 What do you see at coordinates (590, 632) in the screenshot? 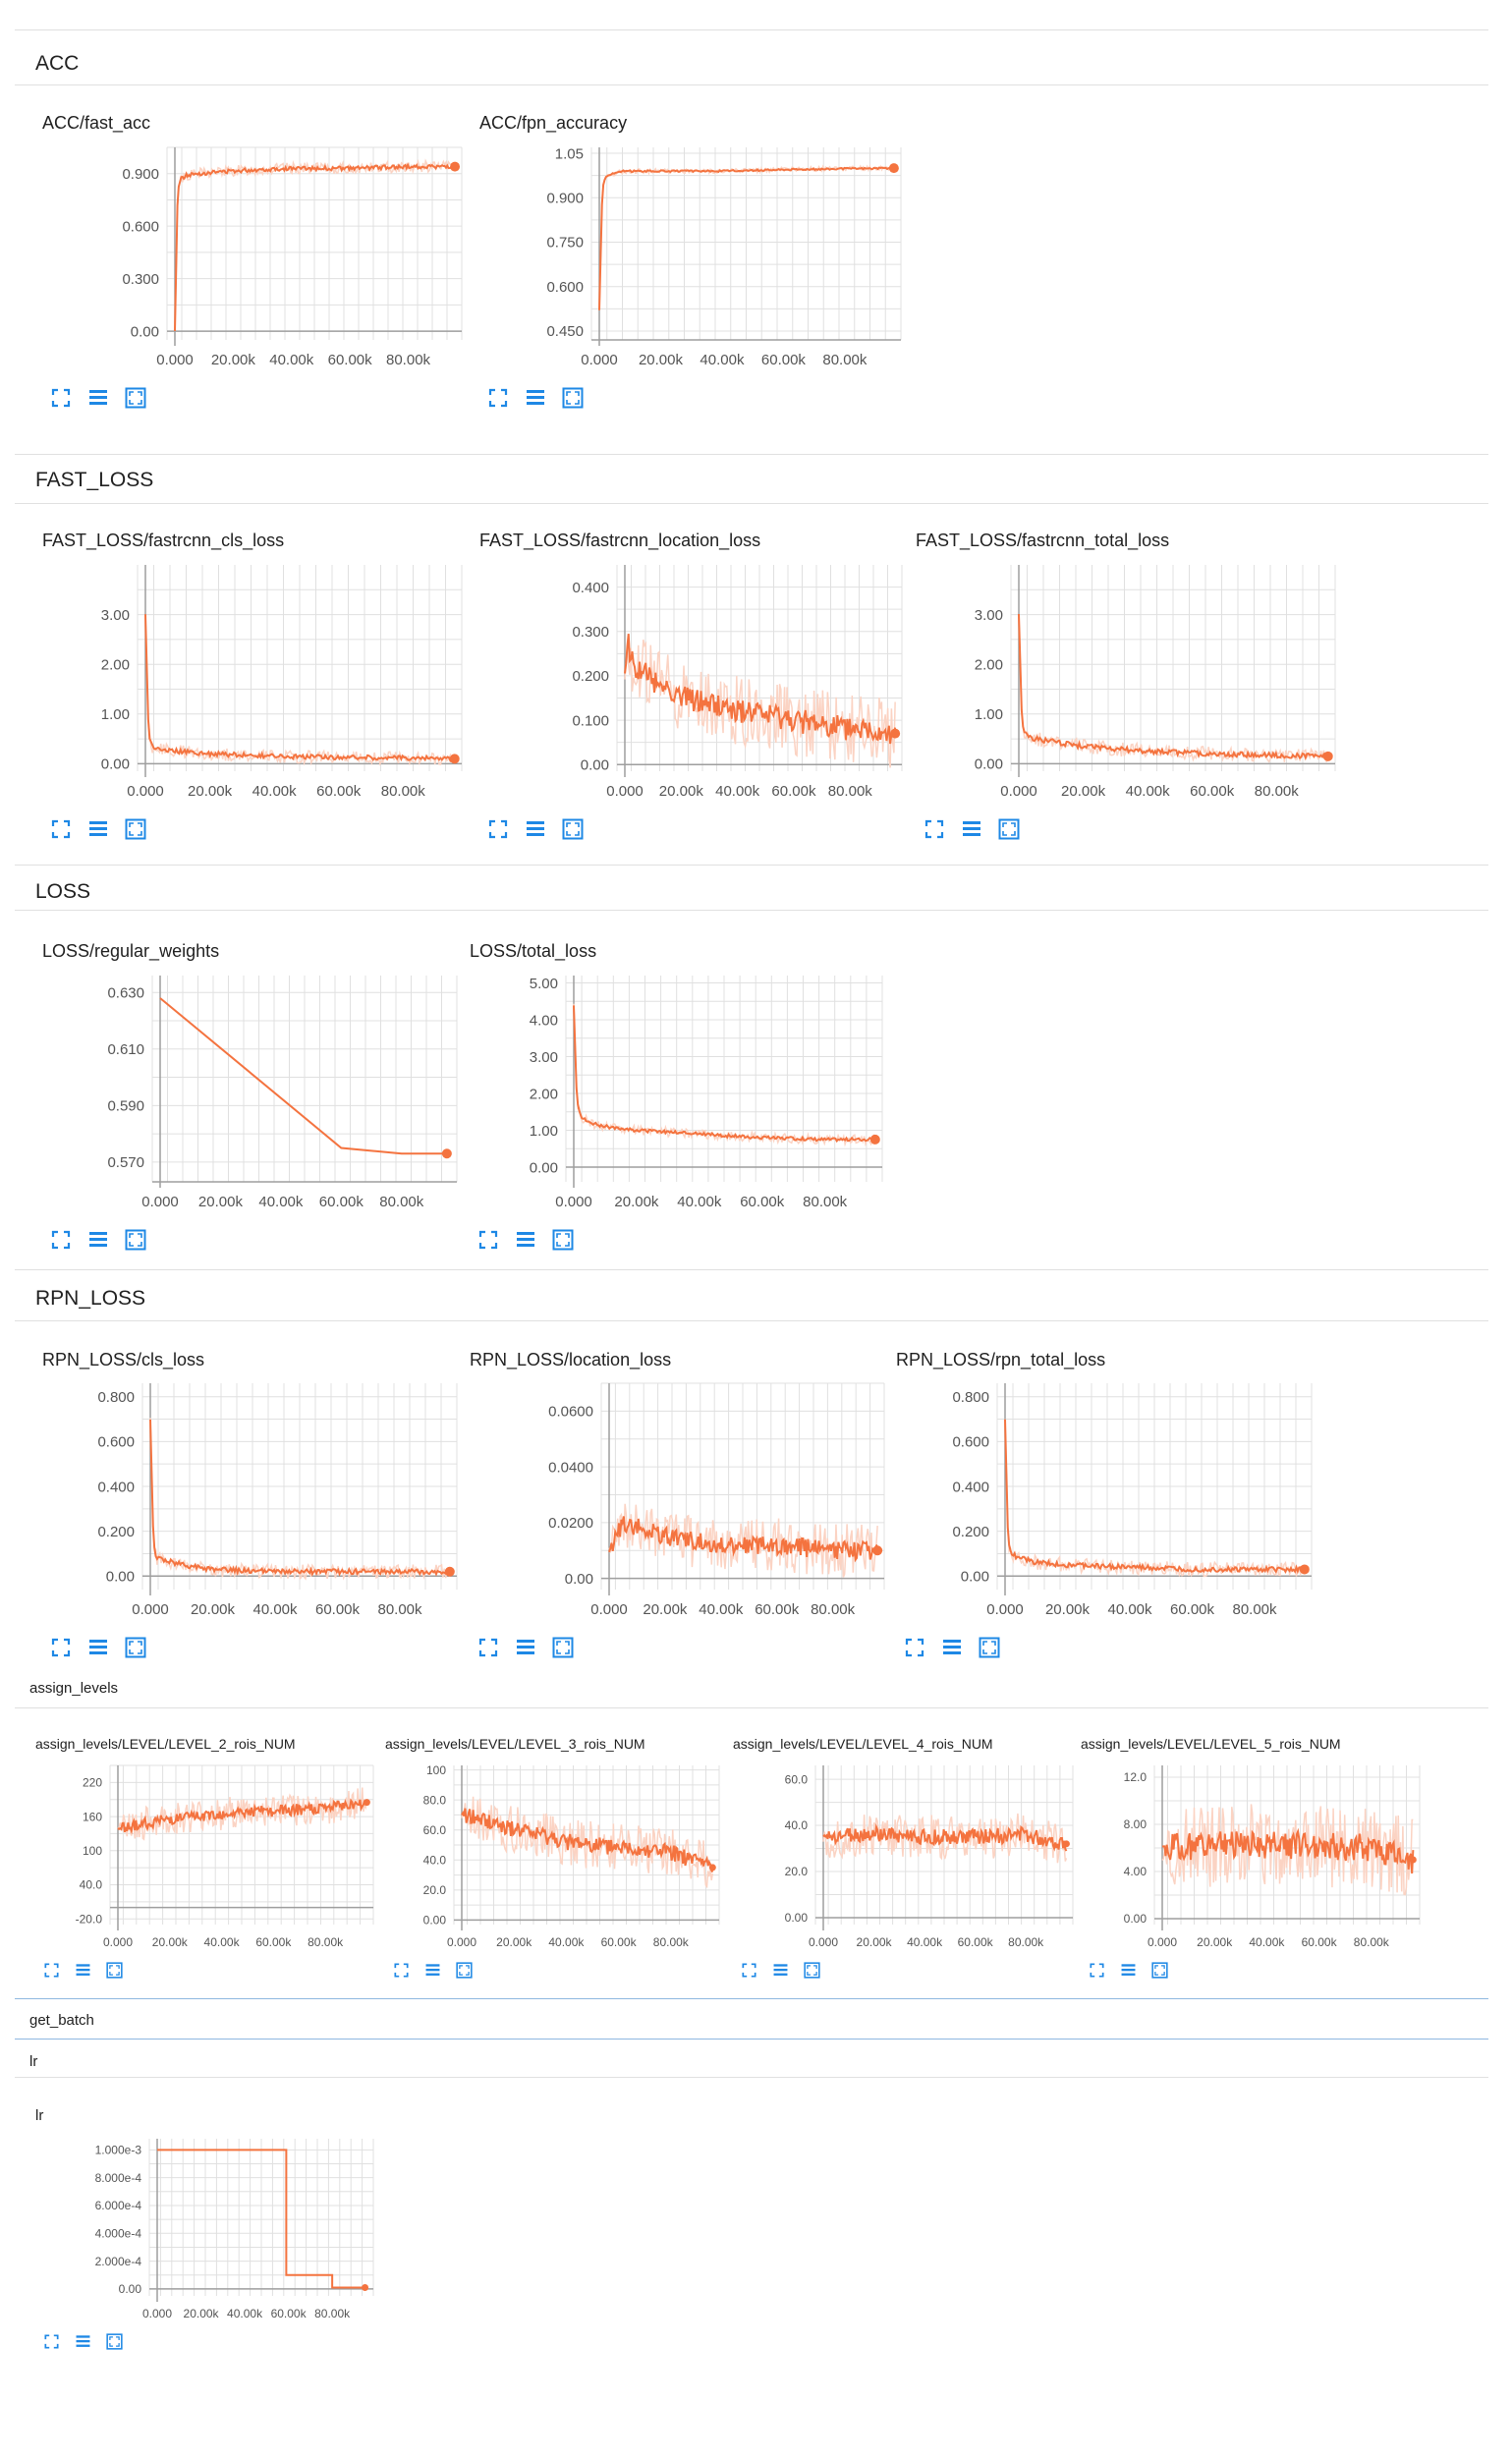
I see `y-tick-label: 0.300` at bounding box center [590, 632].